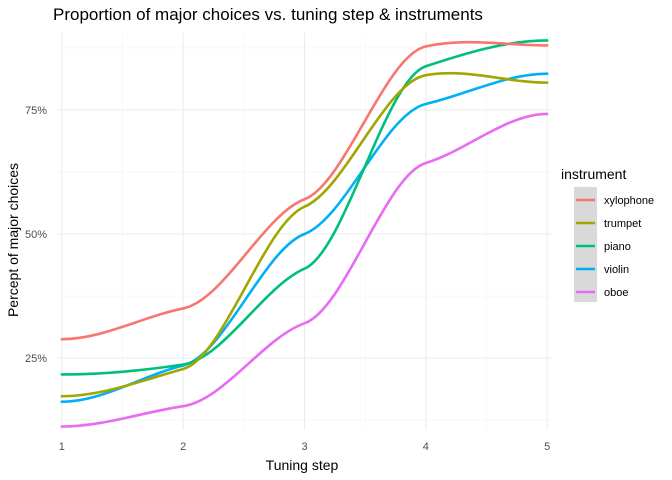  Describe the element at coordinates (593, 174) in the screenshot. I see `legend-title: instrument` at that location.